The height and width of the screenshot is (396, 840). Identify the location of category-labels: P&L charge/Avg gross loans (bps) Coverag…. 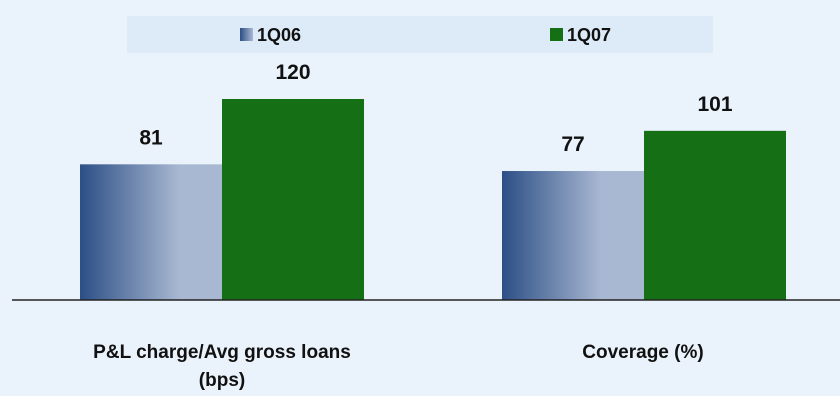
(398, 366).